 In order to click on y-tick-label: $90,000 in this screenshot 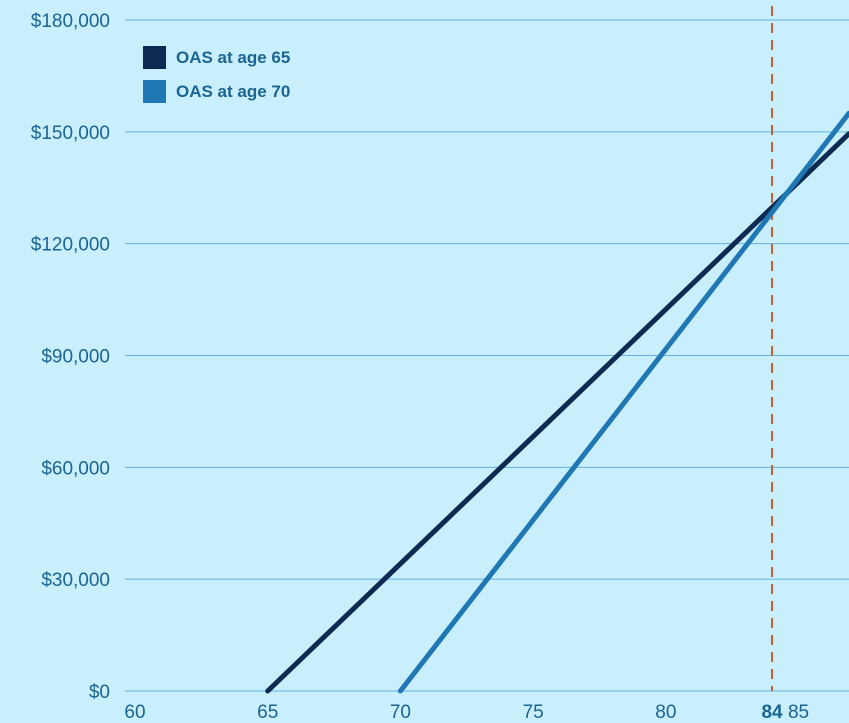, I will do `click(75, 357)`.